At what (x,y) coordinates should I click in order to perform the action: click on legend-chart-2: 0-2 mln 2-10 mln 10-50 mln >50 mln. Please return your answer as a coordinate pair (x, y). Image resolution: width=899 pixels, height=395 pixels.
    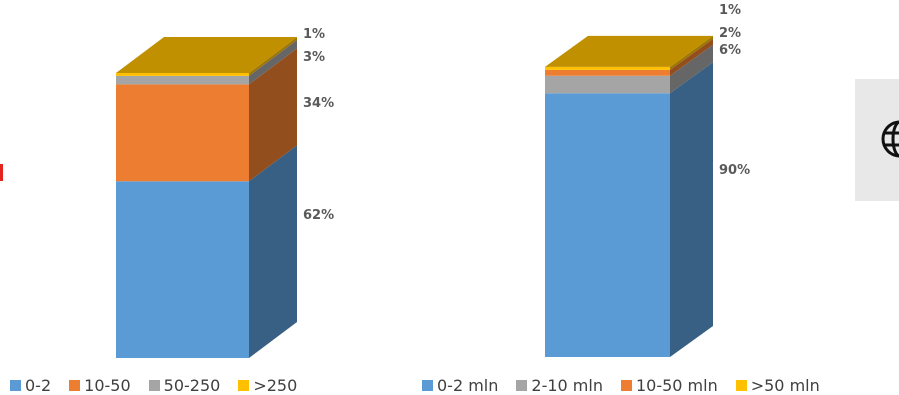
    Looking at the image, I should click on (621, 385).